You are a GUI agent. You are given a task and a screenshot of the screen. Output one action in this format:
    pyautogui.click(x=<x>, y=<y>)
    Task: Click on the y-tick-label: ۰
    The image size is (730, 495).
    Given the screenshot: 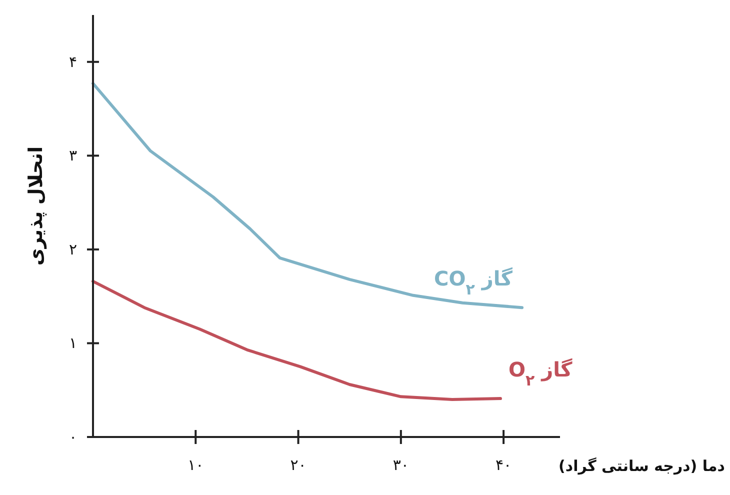 What is the action you would take?
    pyautogui.click(x=73, y=437)
    